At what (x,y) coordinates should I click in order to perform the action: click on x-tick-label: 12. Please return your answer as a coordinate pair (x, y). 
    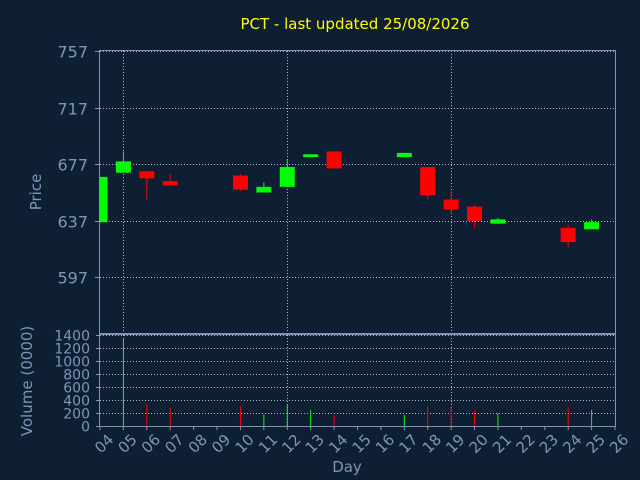
    Looking at the image, I should click on (291, 444).